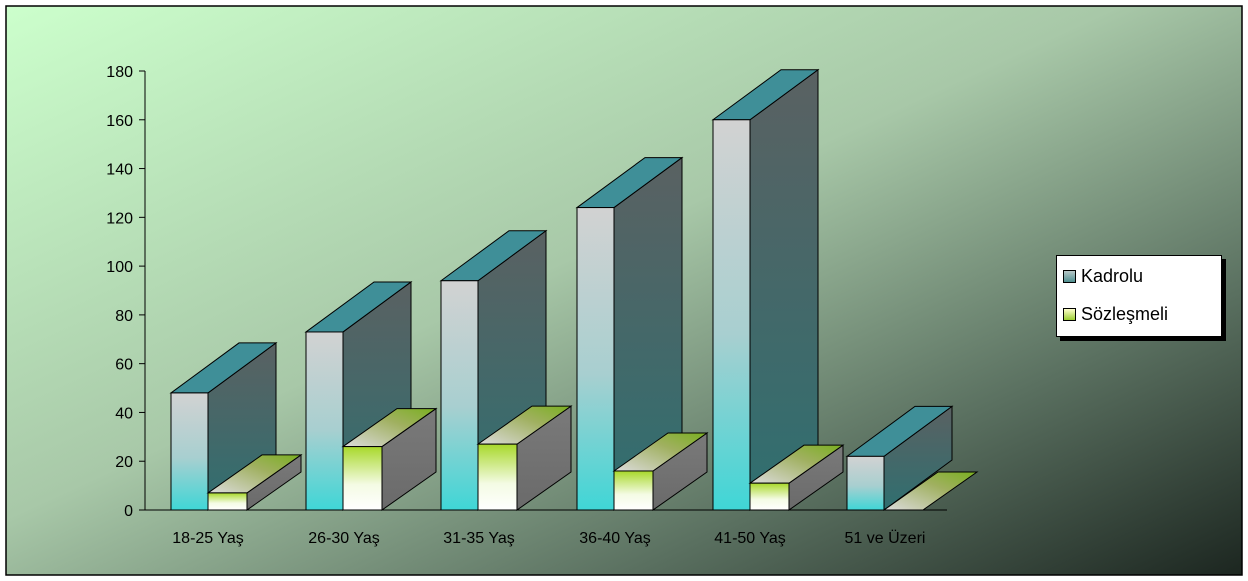 The width and height of the screenshot is (1248, 581). What do you see at coordinates (119, 121) in the screenshot?
I see `y-tick-label: 160` at bounding box center [119, 121].